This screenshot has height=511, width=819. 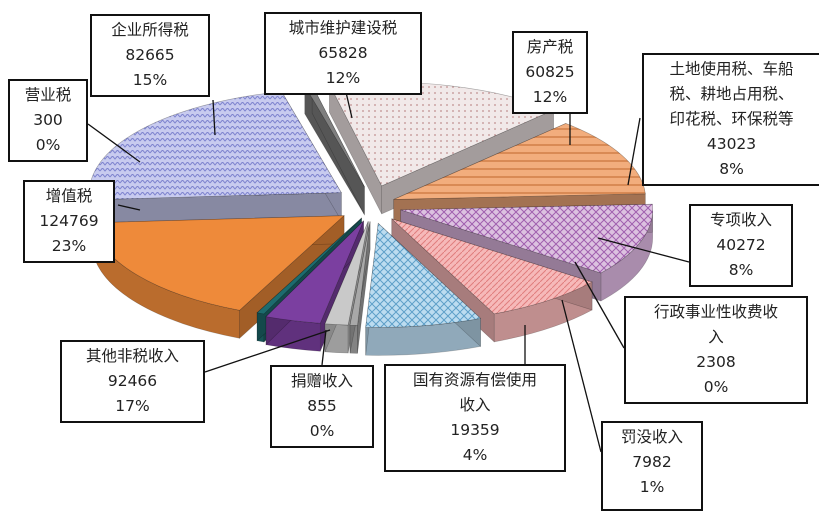 I want to click on label-business-tax: 营业税 300 0%, so click(x=48, y=120).